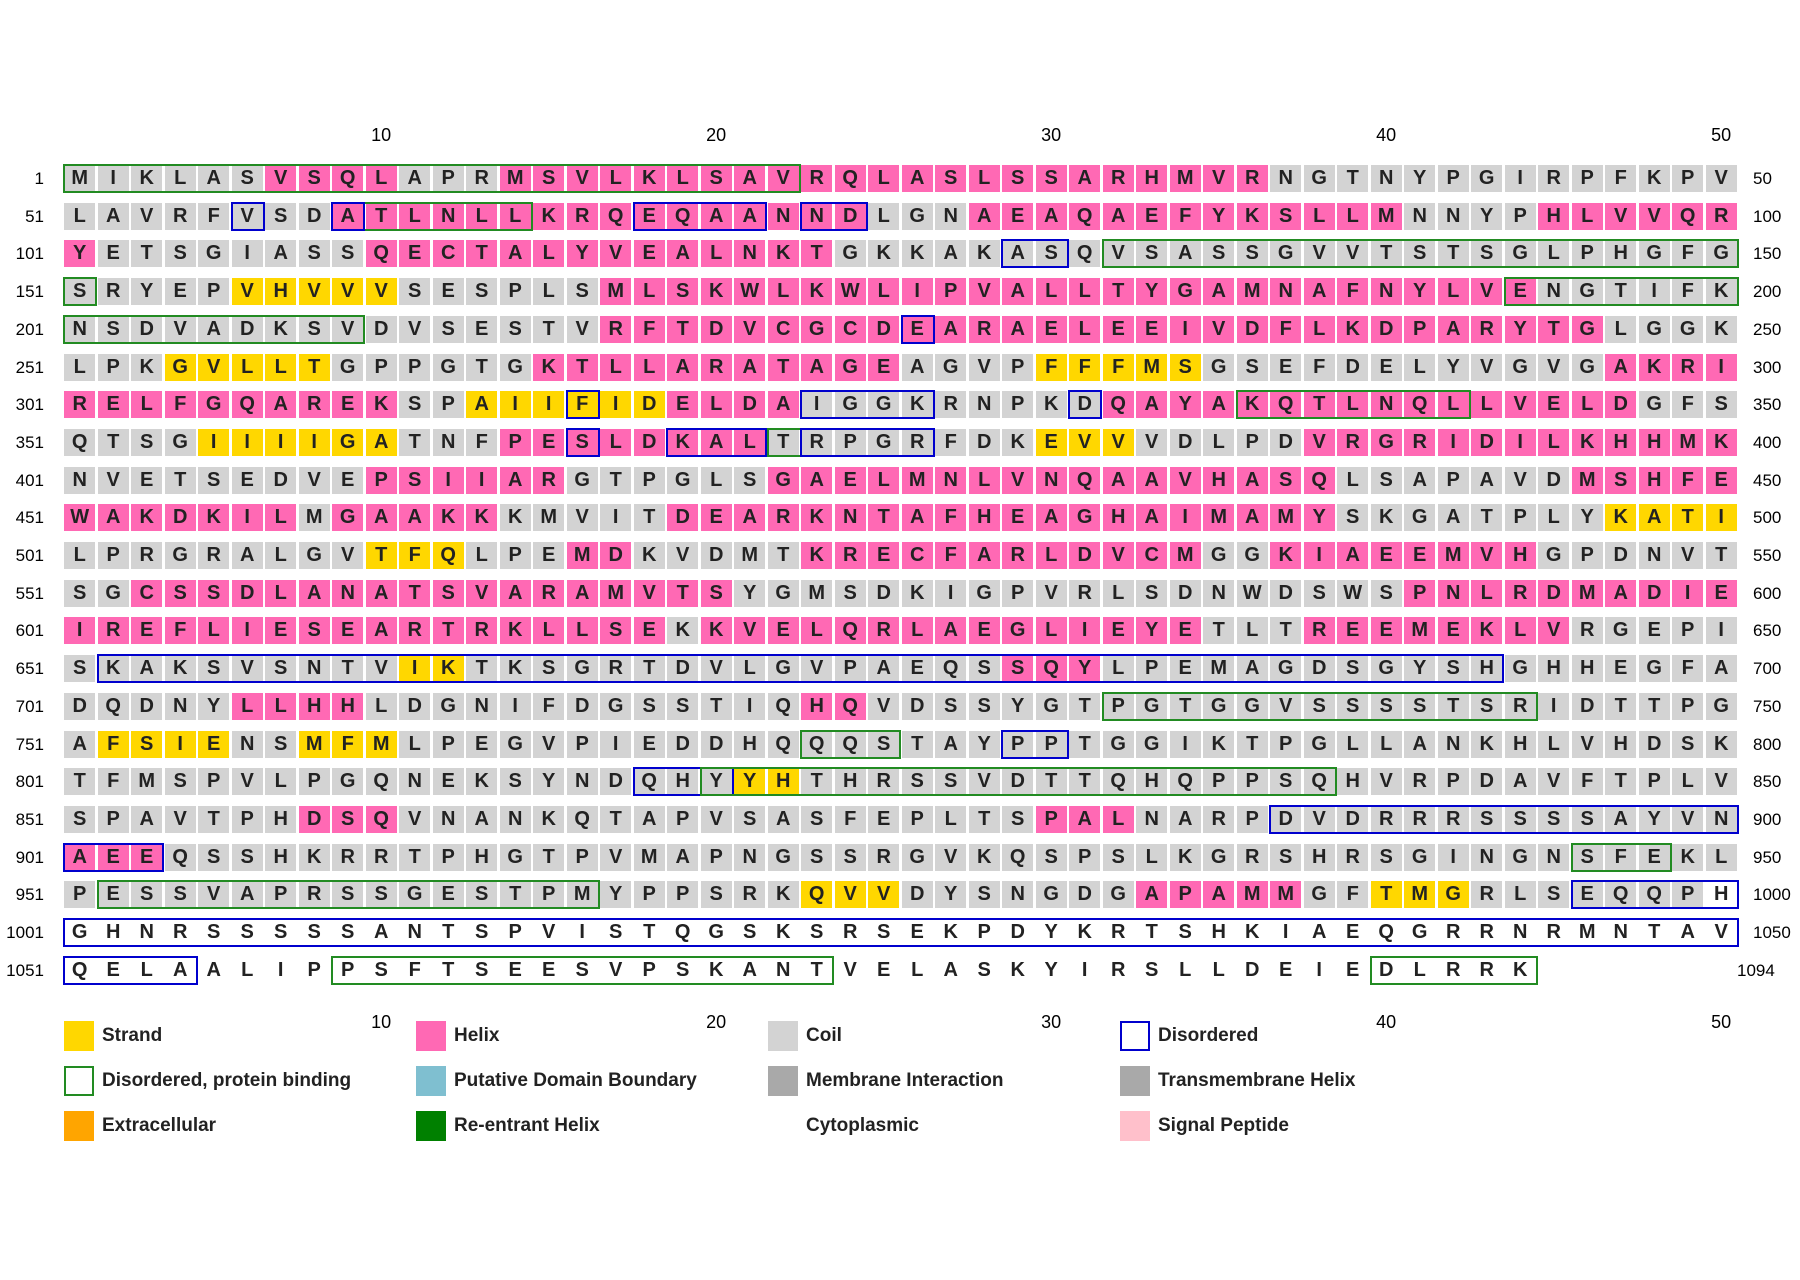  I want to click on legend-item: Strand, so click(113, 1036).